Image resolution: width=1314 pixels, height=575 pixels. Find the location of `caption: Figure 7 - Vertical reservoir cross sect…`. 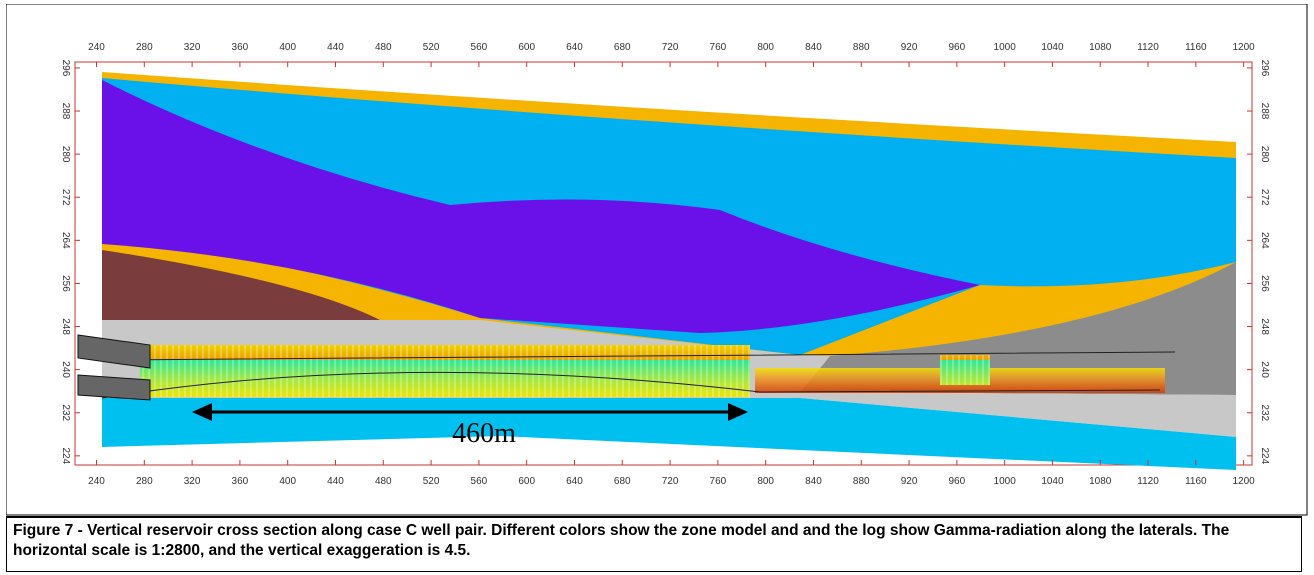

caption: Figure 7 - Vertical reservoir cross sect… is located at coordinates (654, 544).